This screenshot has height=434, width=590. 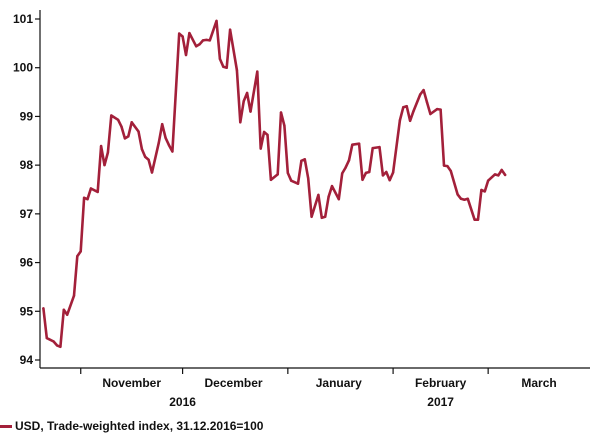 I want to click on y-axis: 94 95 96 97 98 99 100 101, so click(x=27, y=189).